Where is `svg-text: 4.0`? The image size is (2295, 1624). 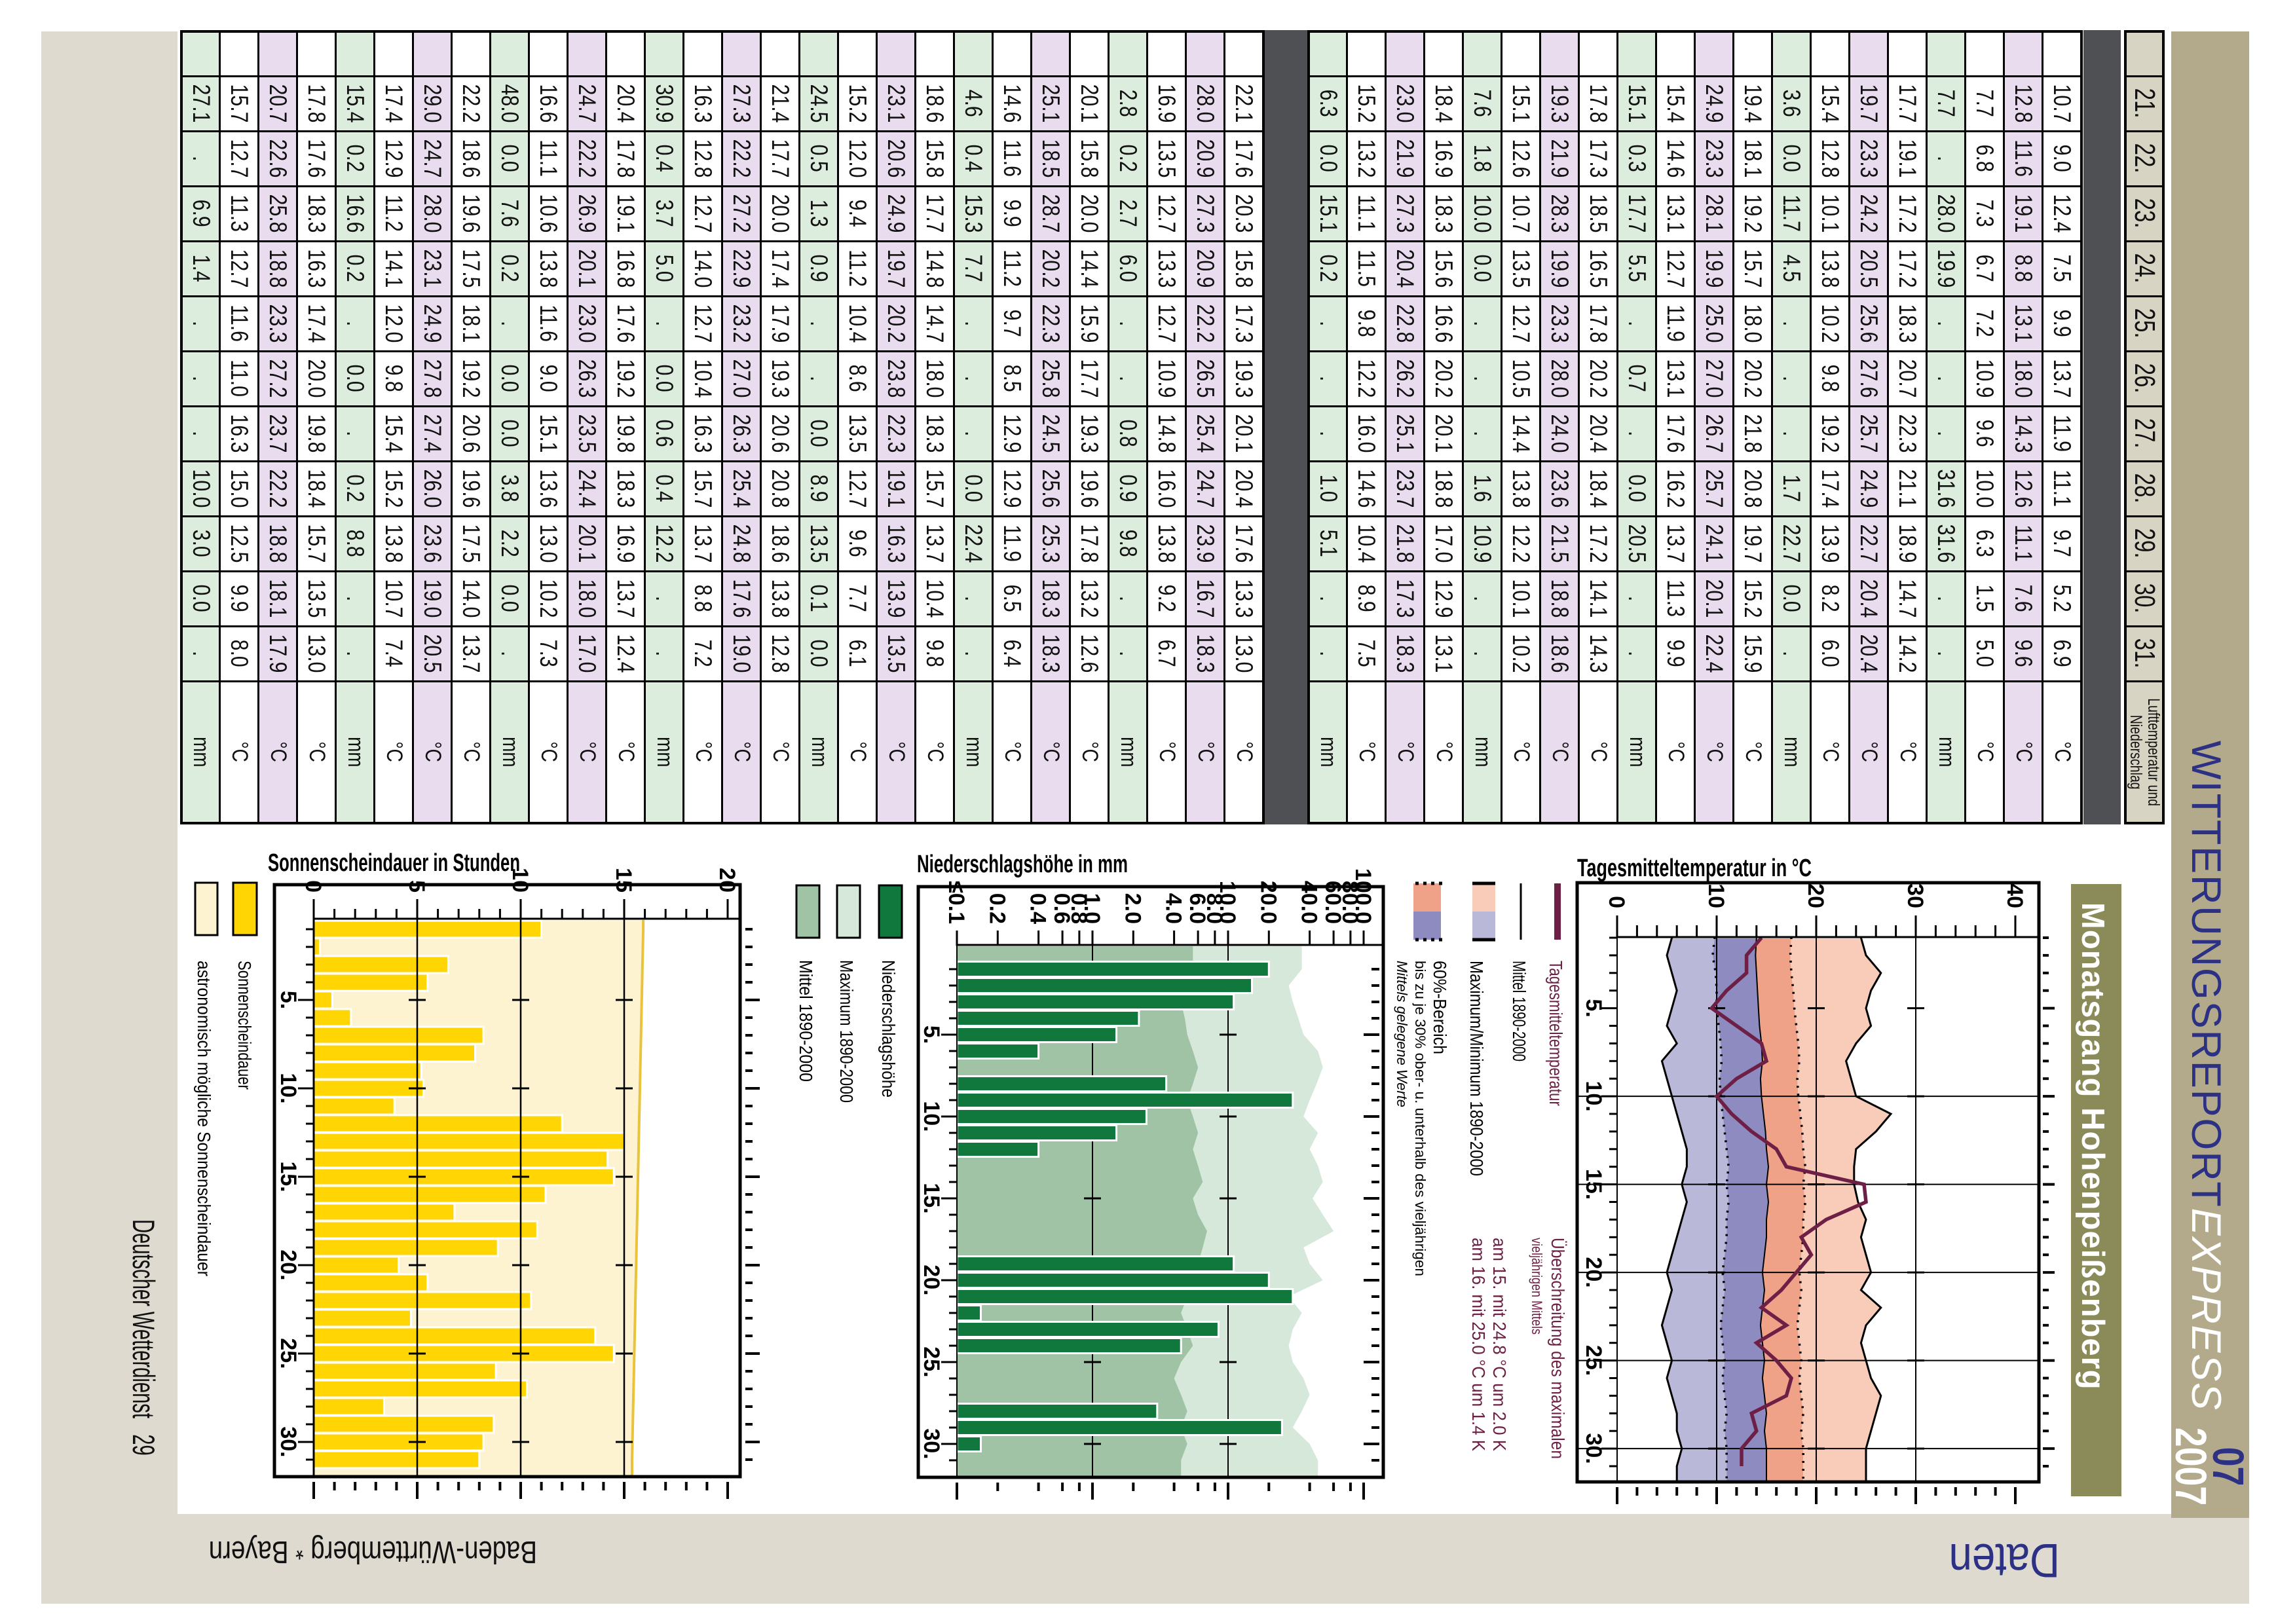
svg-text: 4.0 is located at coordinates (1173, 908).